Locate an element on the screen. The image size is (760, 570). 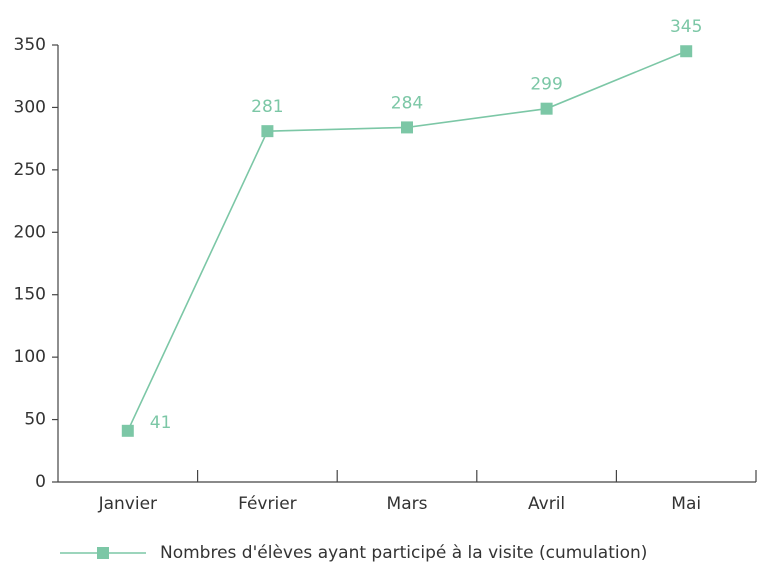
data-label: 41 is located at coordinates (161, 423).